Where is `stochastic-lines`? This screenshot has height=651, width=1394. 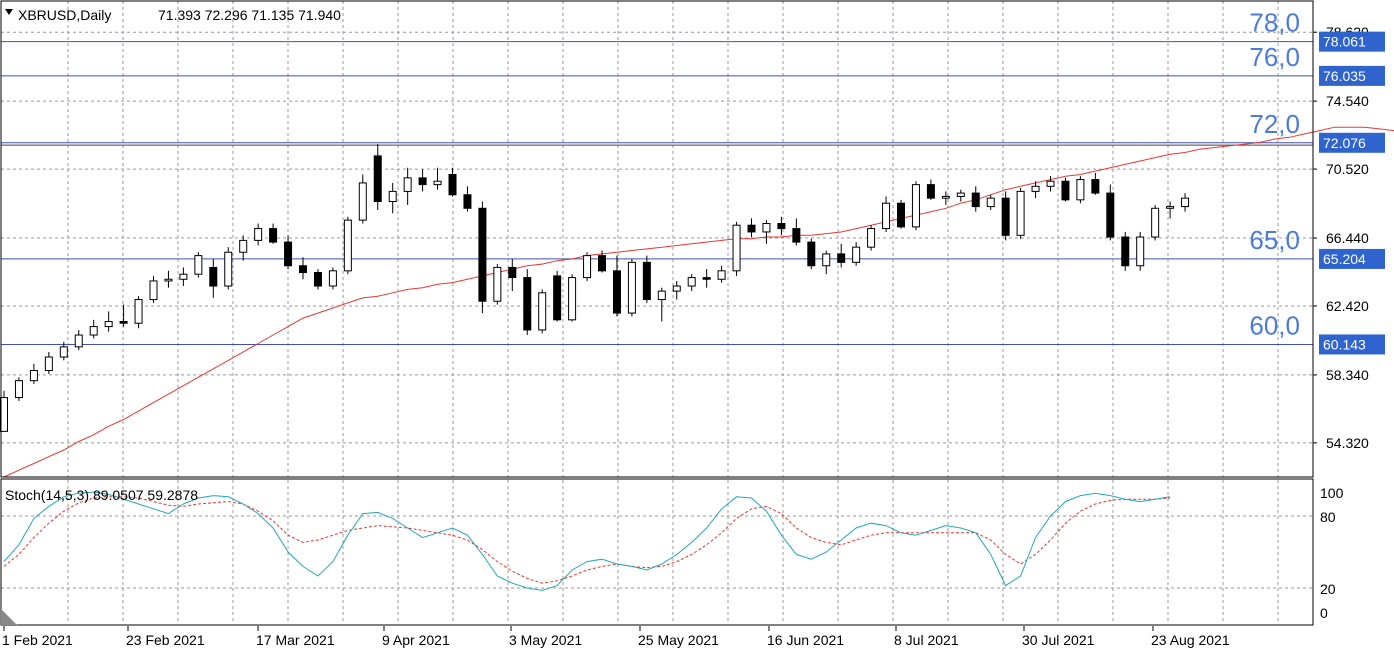 stochastic-lines is located at coordinates (587, 541).